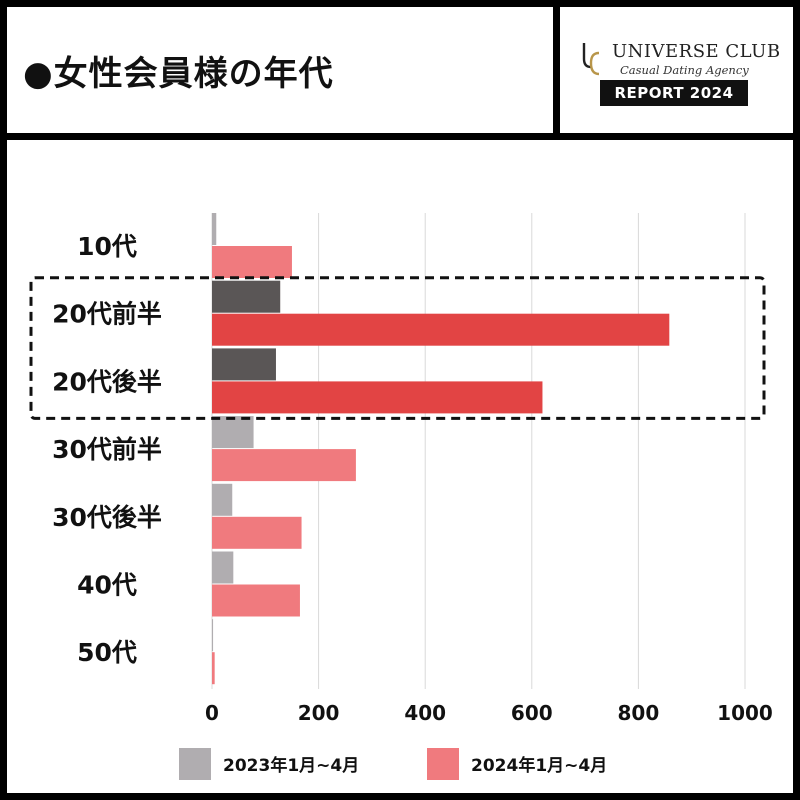  What do you see at coordinates (591, 59) in the screenshot?
I see `uc-monogram-icon` at bounding box center [591, 59].